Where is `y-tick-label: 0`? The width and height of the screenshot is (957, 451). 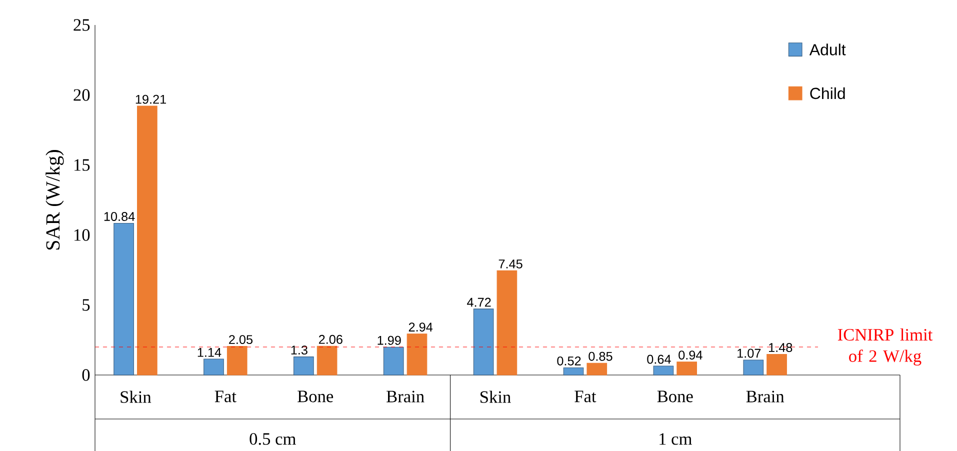
y-tick-label: 0 is located at coordinates (86, 375).